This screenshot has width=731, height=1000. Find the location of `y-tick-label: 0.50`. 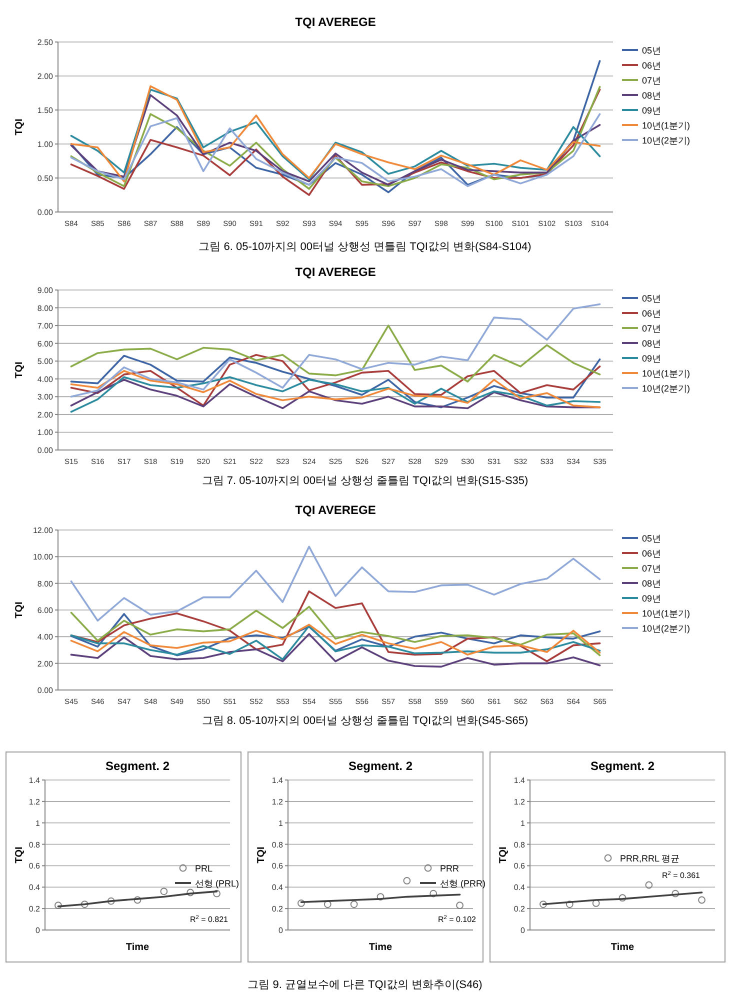

y-tick-label: 0.50 is located at coordinates (45, 178).